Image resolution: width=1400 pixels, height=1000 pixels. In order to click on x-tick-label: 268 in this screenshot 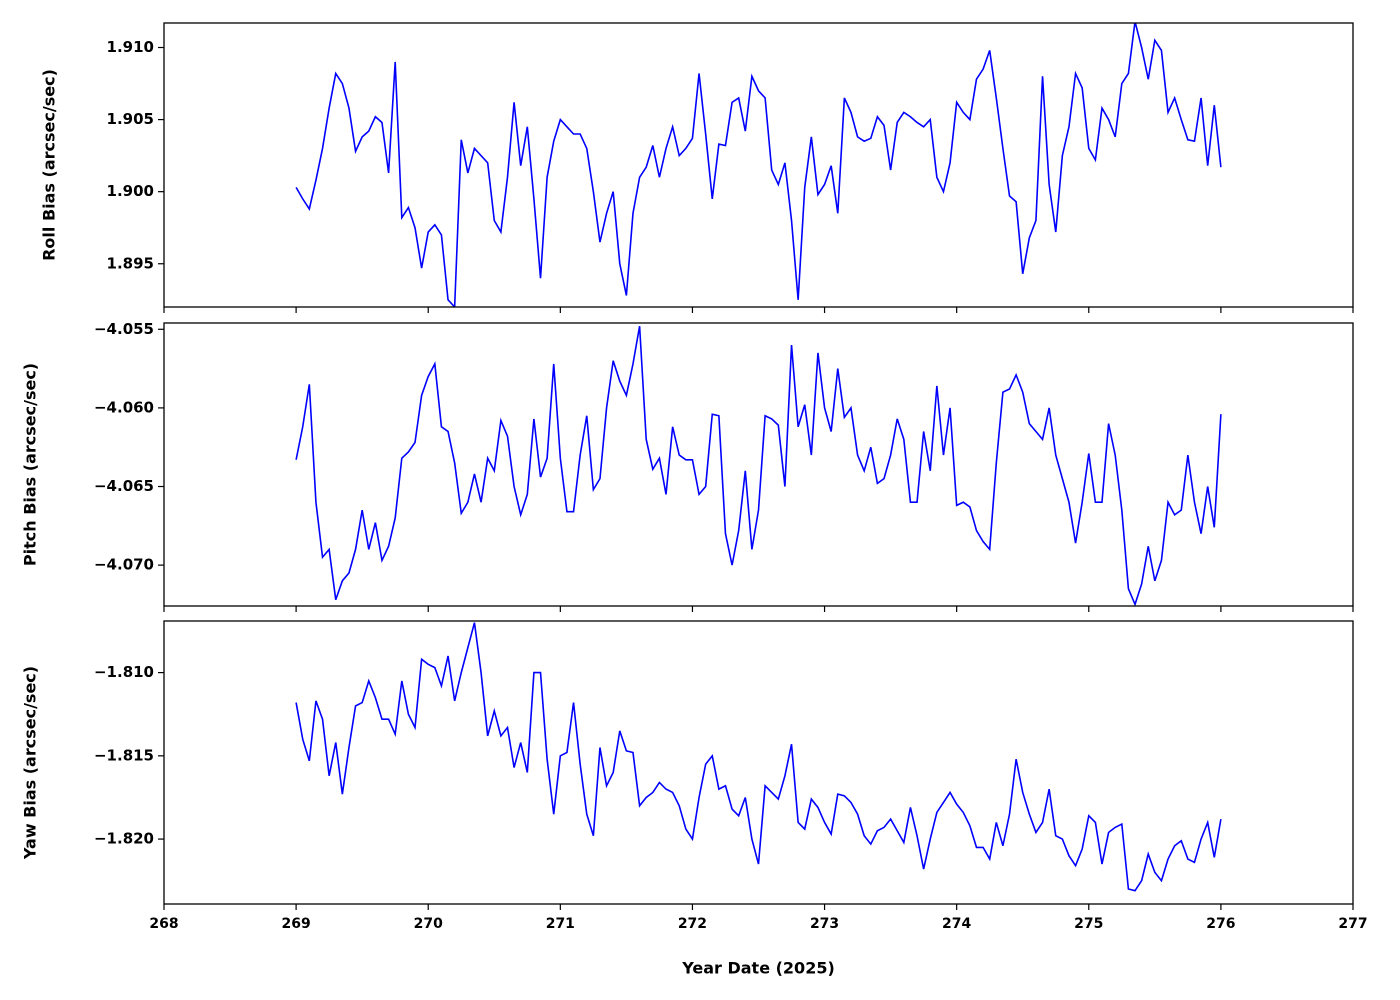, I will do `click(163, 924)`.